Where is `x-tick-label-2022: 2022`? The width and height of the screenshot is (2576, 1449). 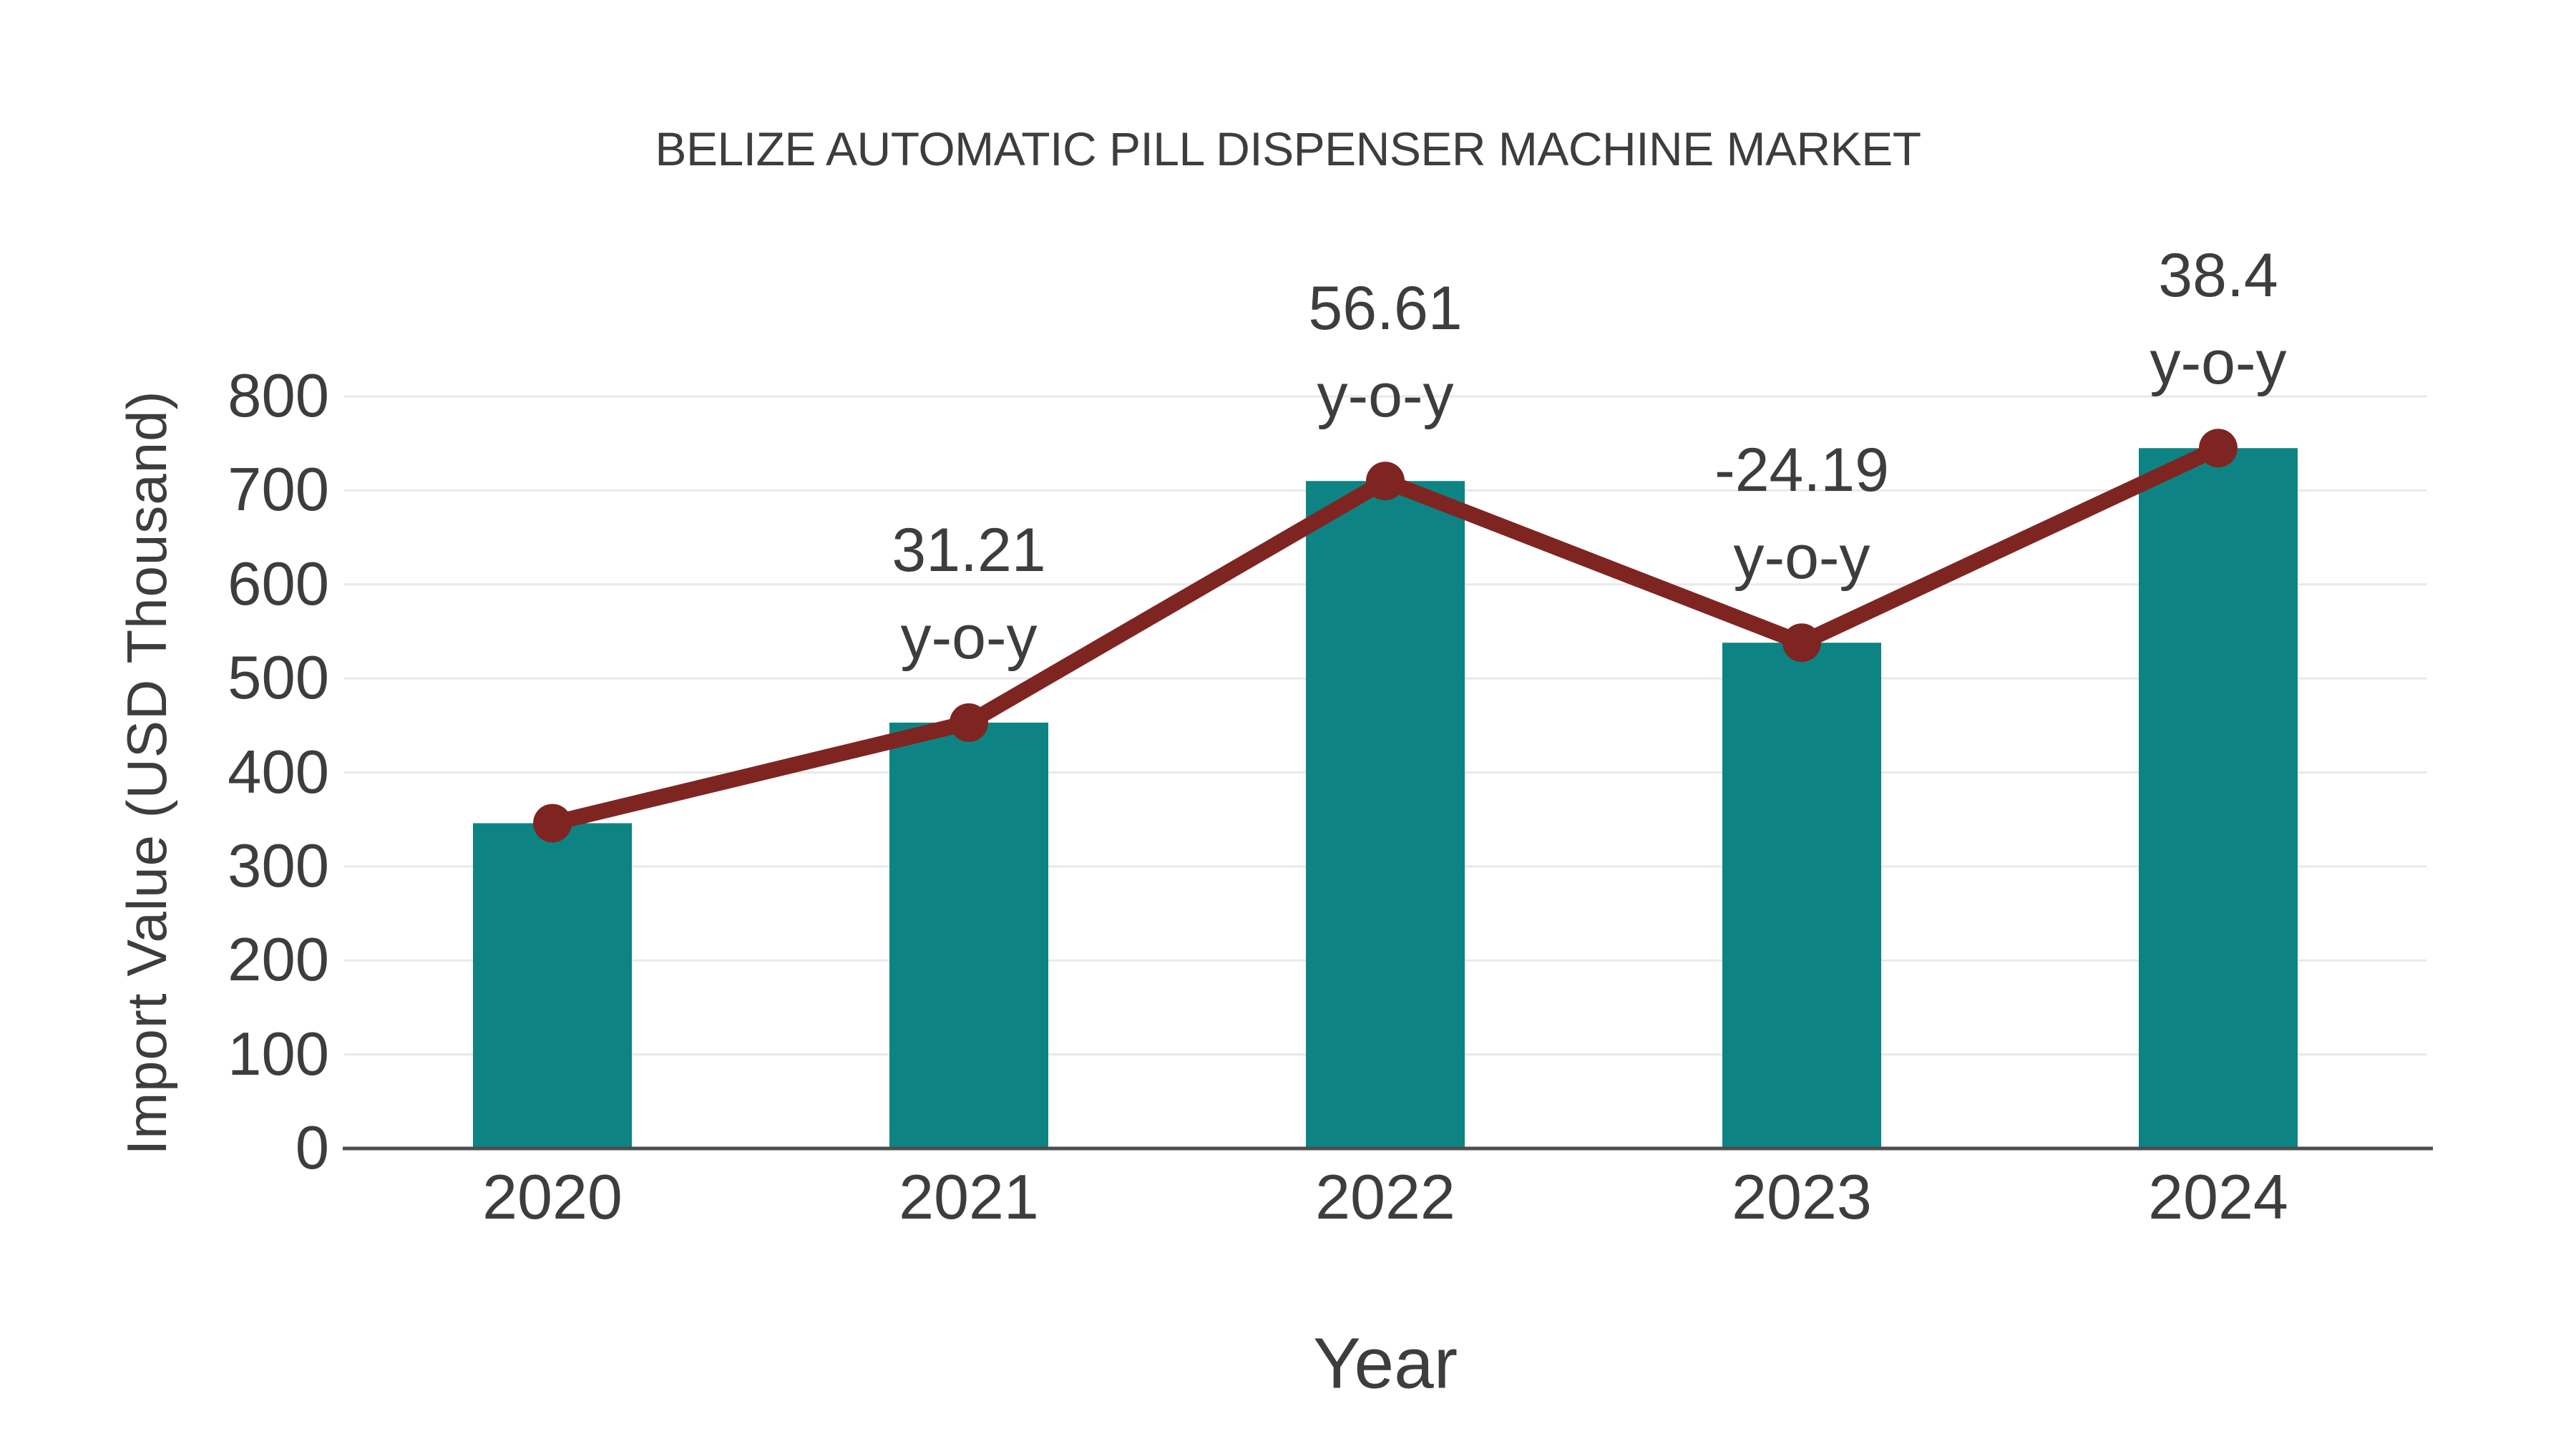
x-tick-label-2022: 2022 is located at coordinates (1385, 1196).